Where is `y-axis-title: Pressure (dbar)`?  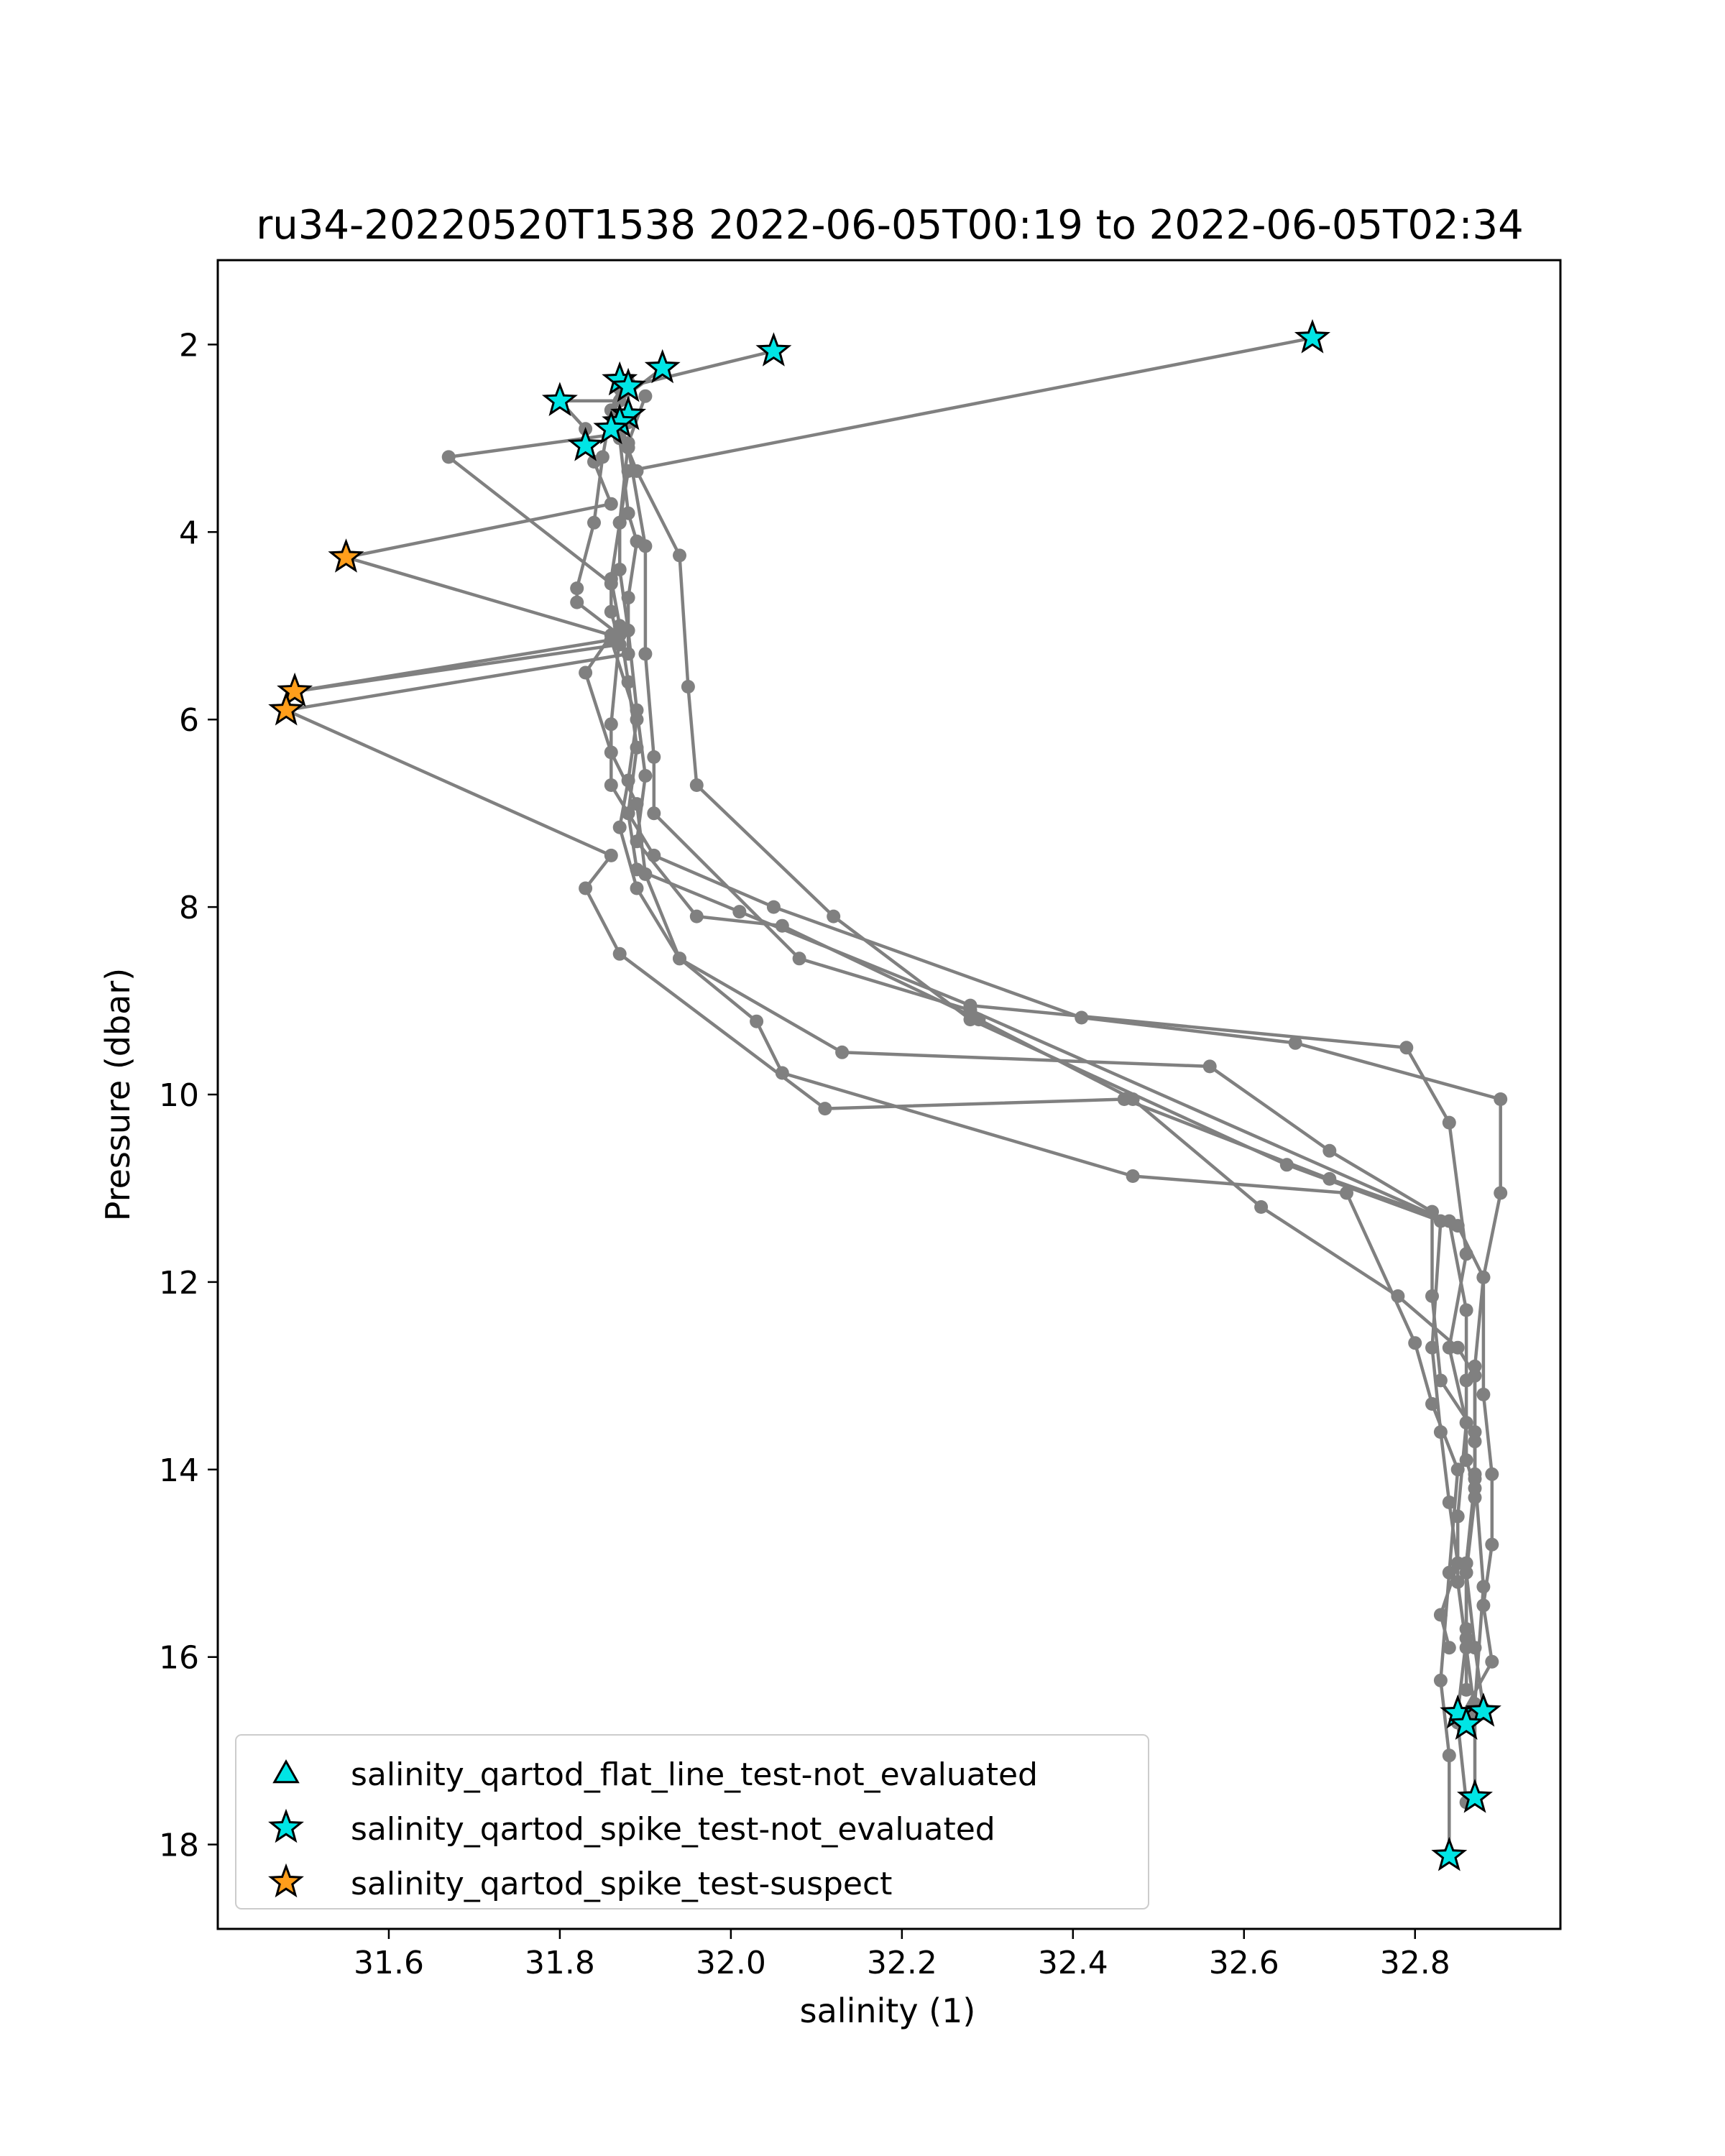
y-axis-title: Pressure (dbar) is located at coordinates (117, 1094).